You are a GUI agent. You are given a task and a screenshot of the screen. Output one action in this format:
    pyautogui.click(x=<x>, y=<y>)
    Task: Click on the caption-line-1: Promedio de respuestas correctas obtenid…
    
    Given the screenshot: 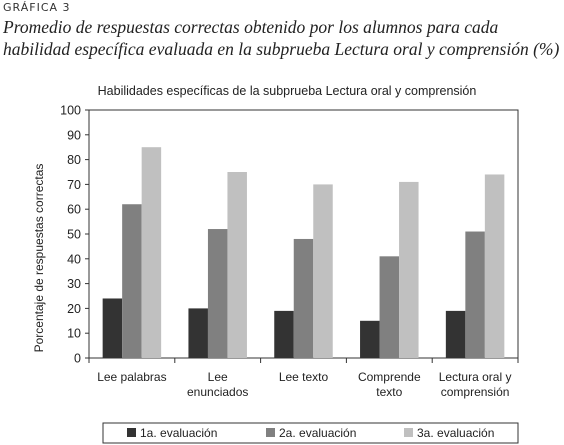 What is the action you would take?
    pyautogui.click(x=251, y=27)
    